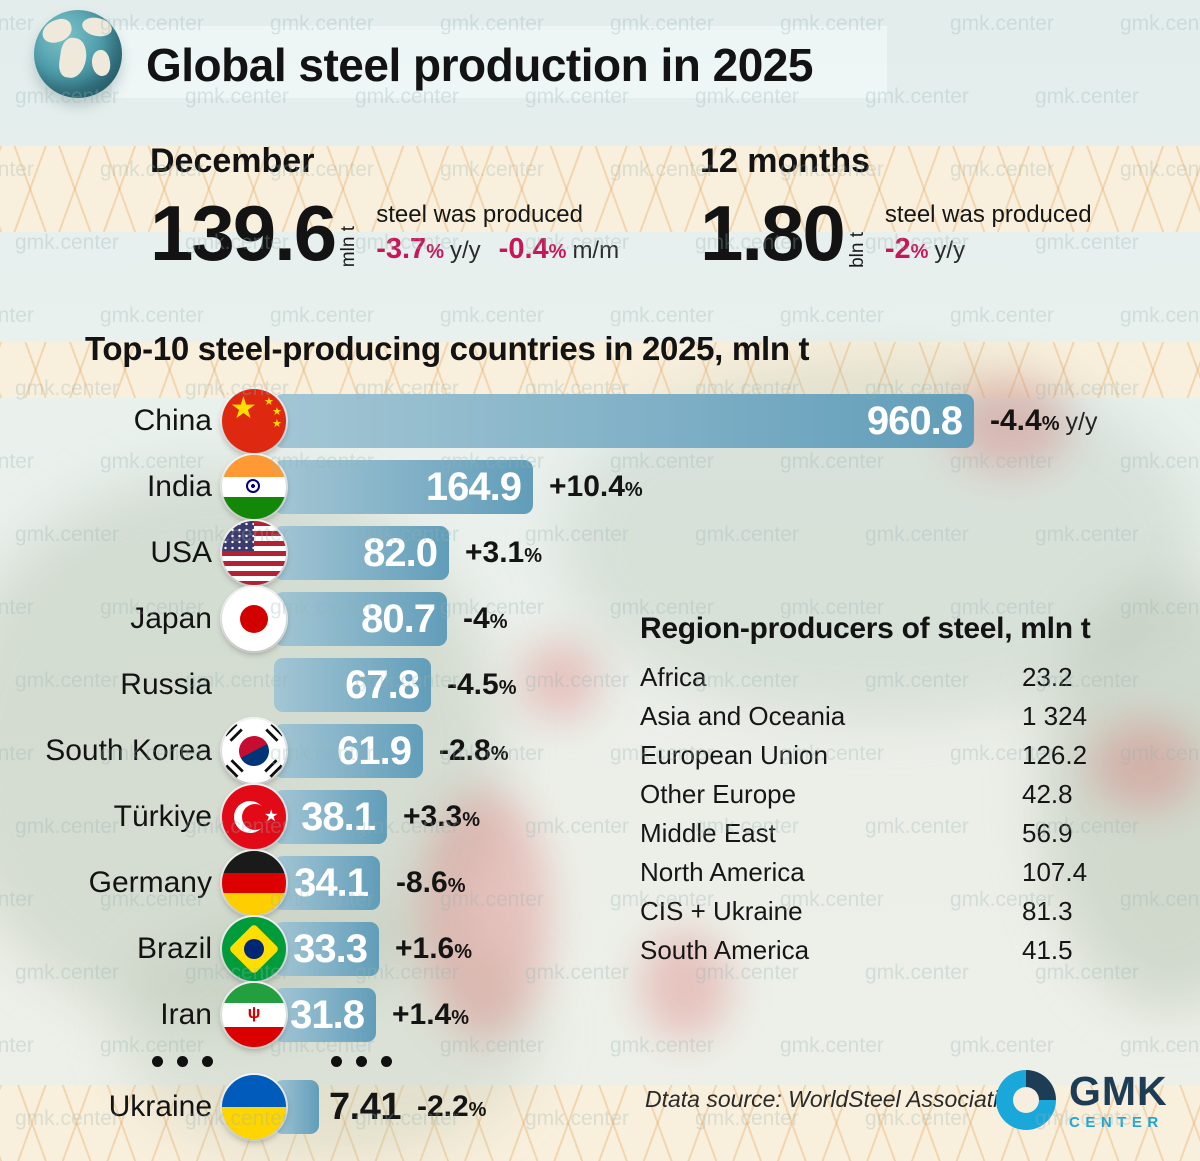 This screenshot has height=1161, width=1200. What do you see at coordinates (596, 486) in the screenshot?
I see `change-label: +10.4%` at bounding box center [596, 486].